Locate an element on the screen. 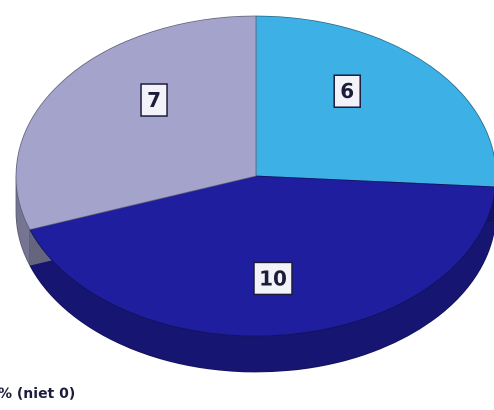 The height and width of the screenshot is (410, 494). data-label-text-1: 10 is located at coordinates (273, 278).